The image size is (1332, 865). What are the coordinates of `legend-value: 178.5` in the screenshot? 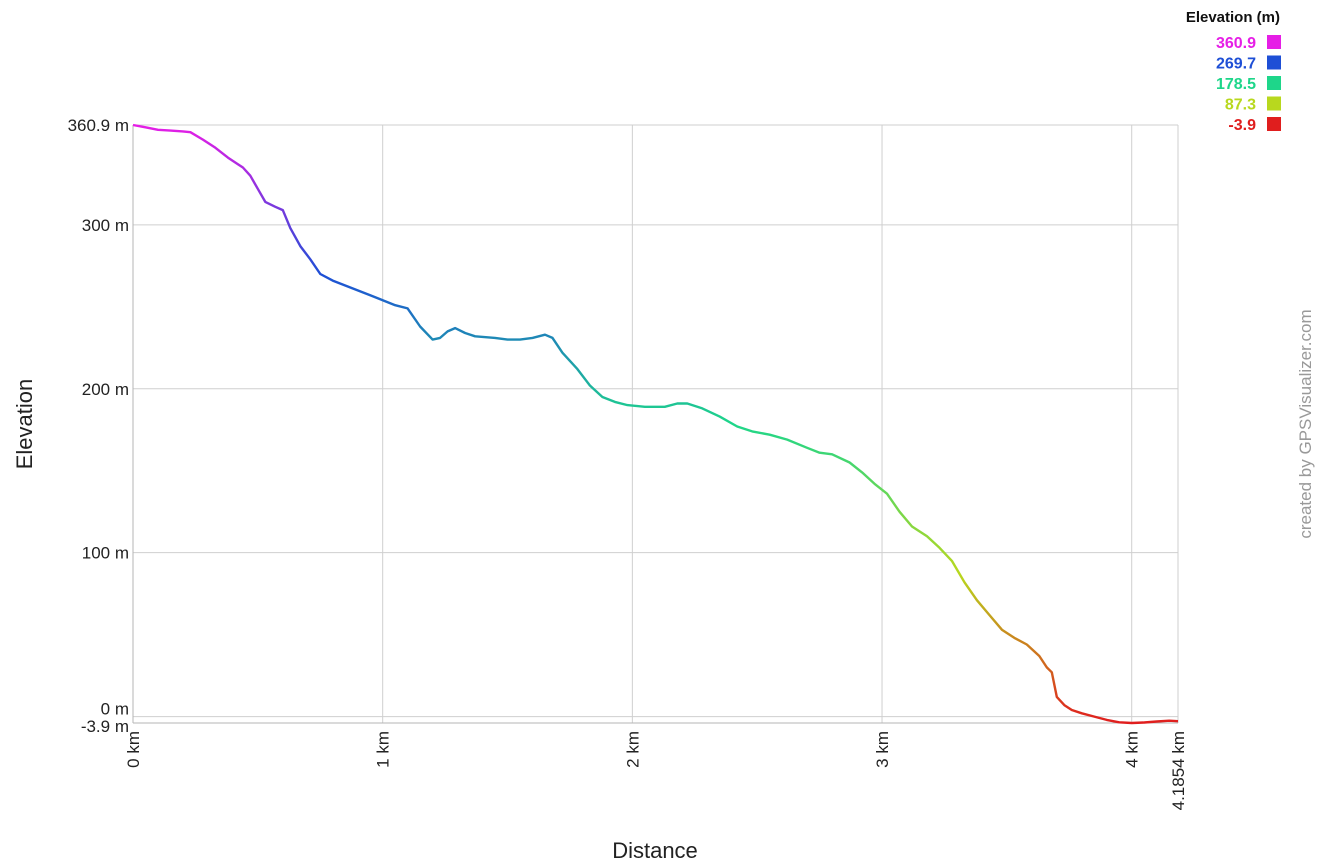 It's located at (1236, 84).